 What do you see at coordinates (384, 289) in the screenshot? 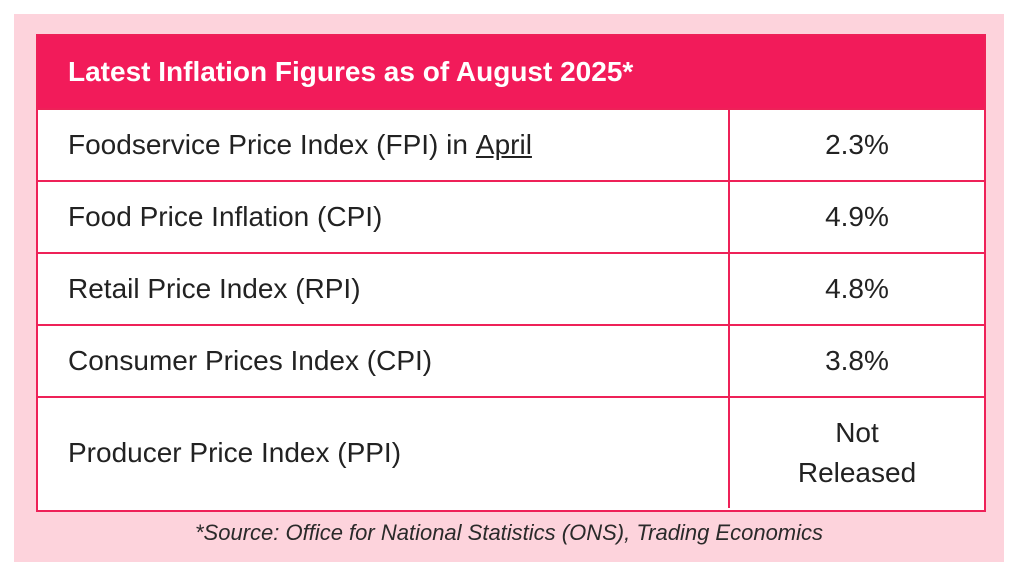
I see `row-label: Retail Price Index (RPI)` at bounding box center [384, 289].